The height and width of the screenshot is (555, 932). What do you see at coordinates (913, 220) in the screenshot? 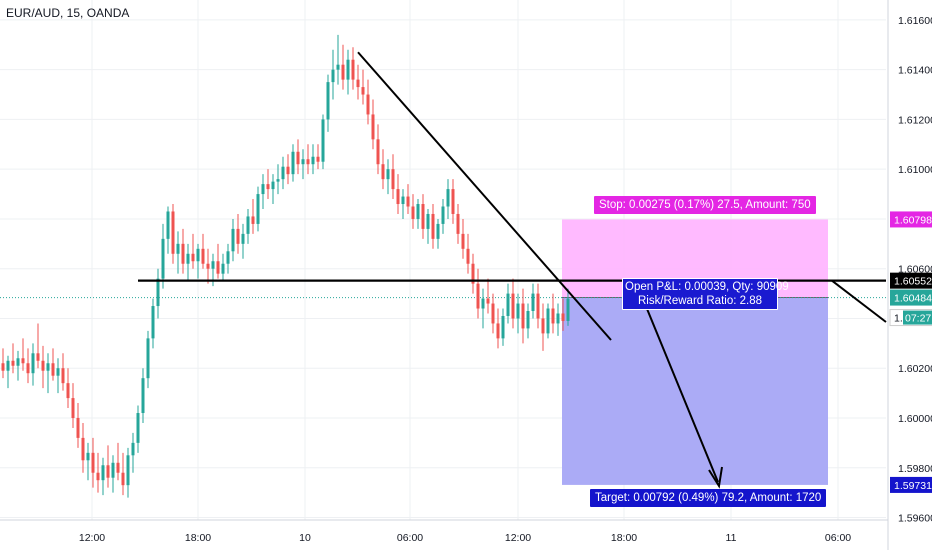
I see `price-badge-label: 1.60798` at bounding box center [913, 220].